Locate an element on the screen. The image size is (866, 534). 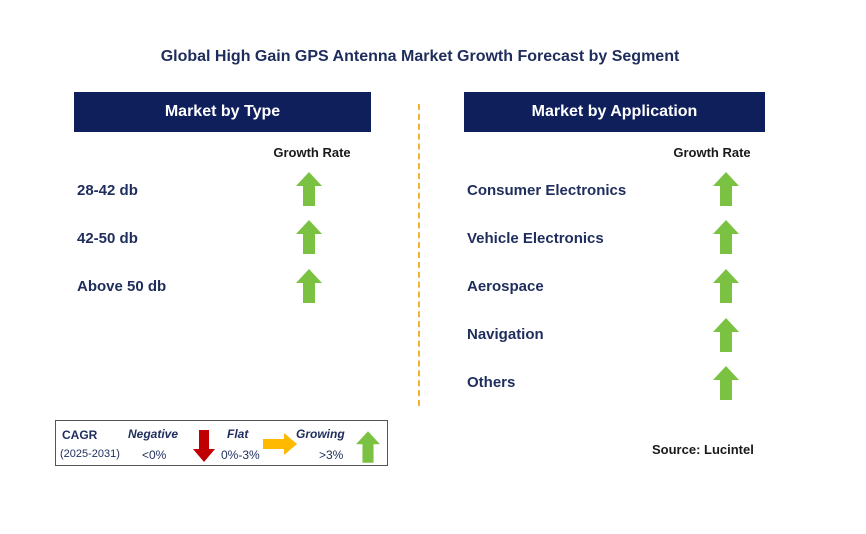
growth-rate-header-type: Growth Rate is located at coordinates (312, 152).